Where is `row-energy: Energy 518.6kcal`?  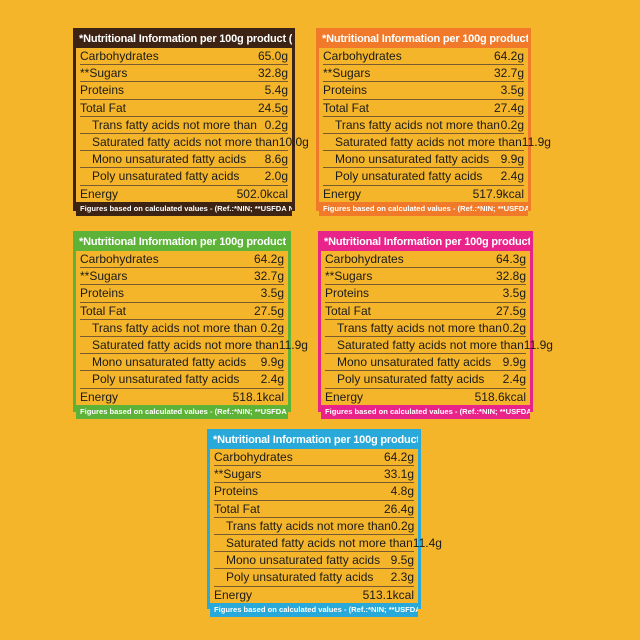
row-energy: Energy 518.6kcal is located at coordinates (425, 397).